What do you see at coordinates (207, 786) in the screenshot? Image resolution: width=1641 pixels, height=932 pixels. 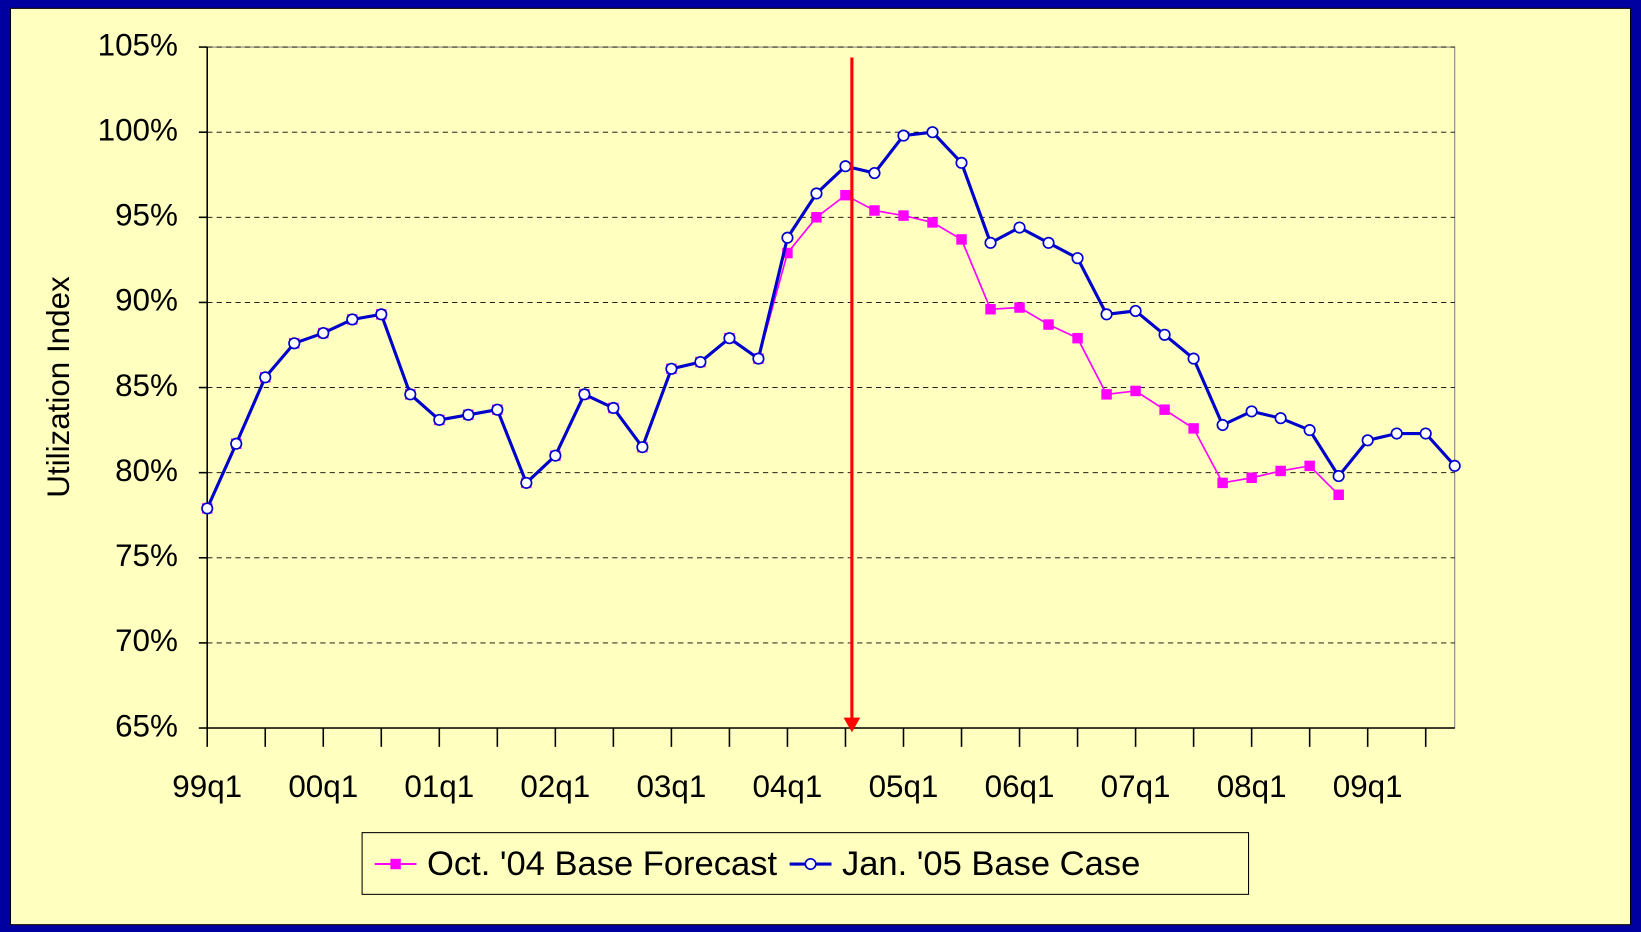 I see `x-tick-label: 99q1` at bounding box center [207, 786].